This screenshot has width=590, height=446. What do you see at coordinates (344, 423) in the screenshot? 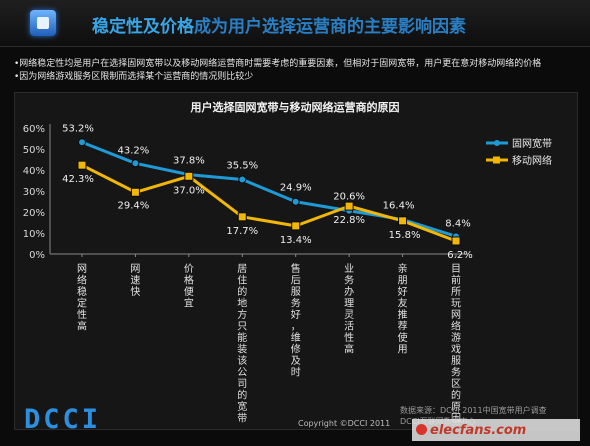
I see `copyright: Copyright ©DCCI 2011` at bounding box center [344, 423].